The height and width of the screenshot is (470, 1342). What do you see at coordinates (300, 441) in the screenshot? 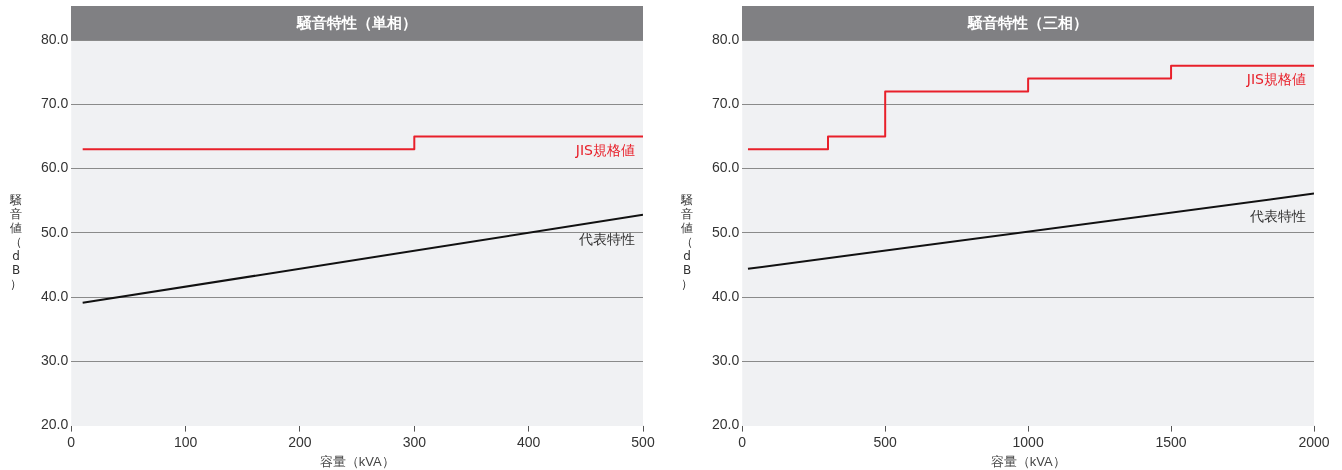
I see `x-tick-label: 200` at bounding box center [300, 441].